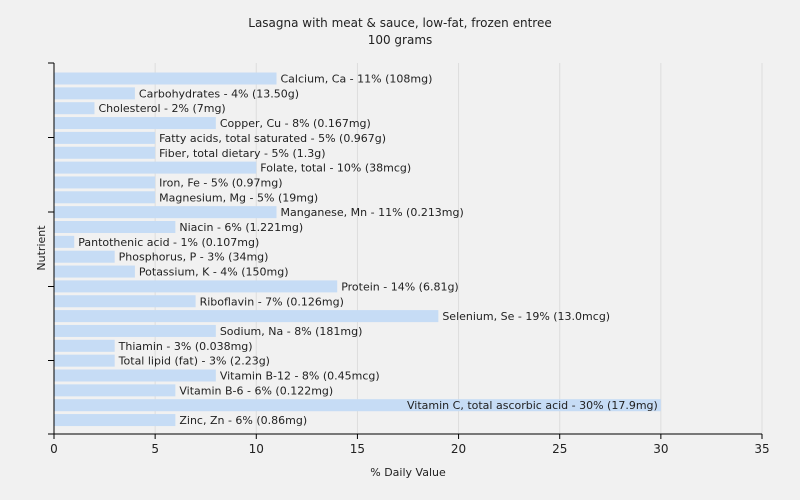 The width and height of the screenshot is (800, 500). What do you see at coordinates (559, 449) in the screenshot?
I see `x-tick-label: 25` at bounding box center [559, 449].